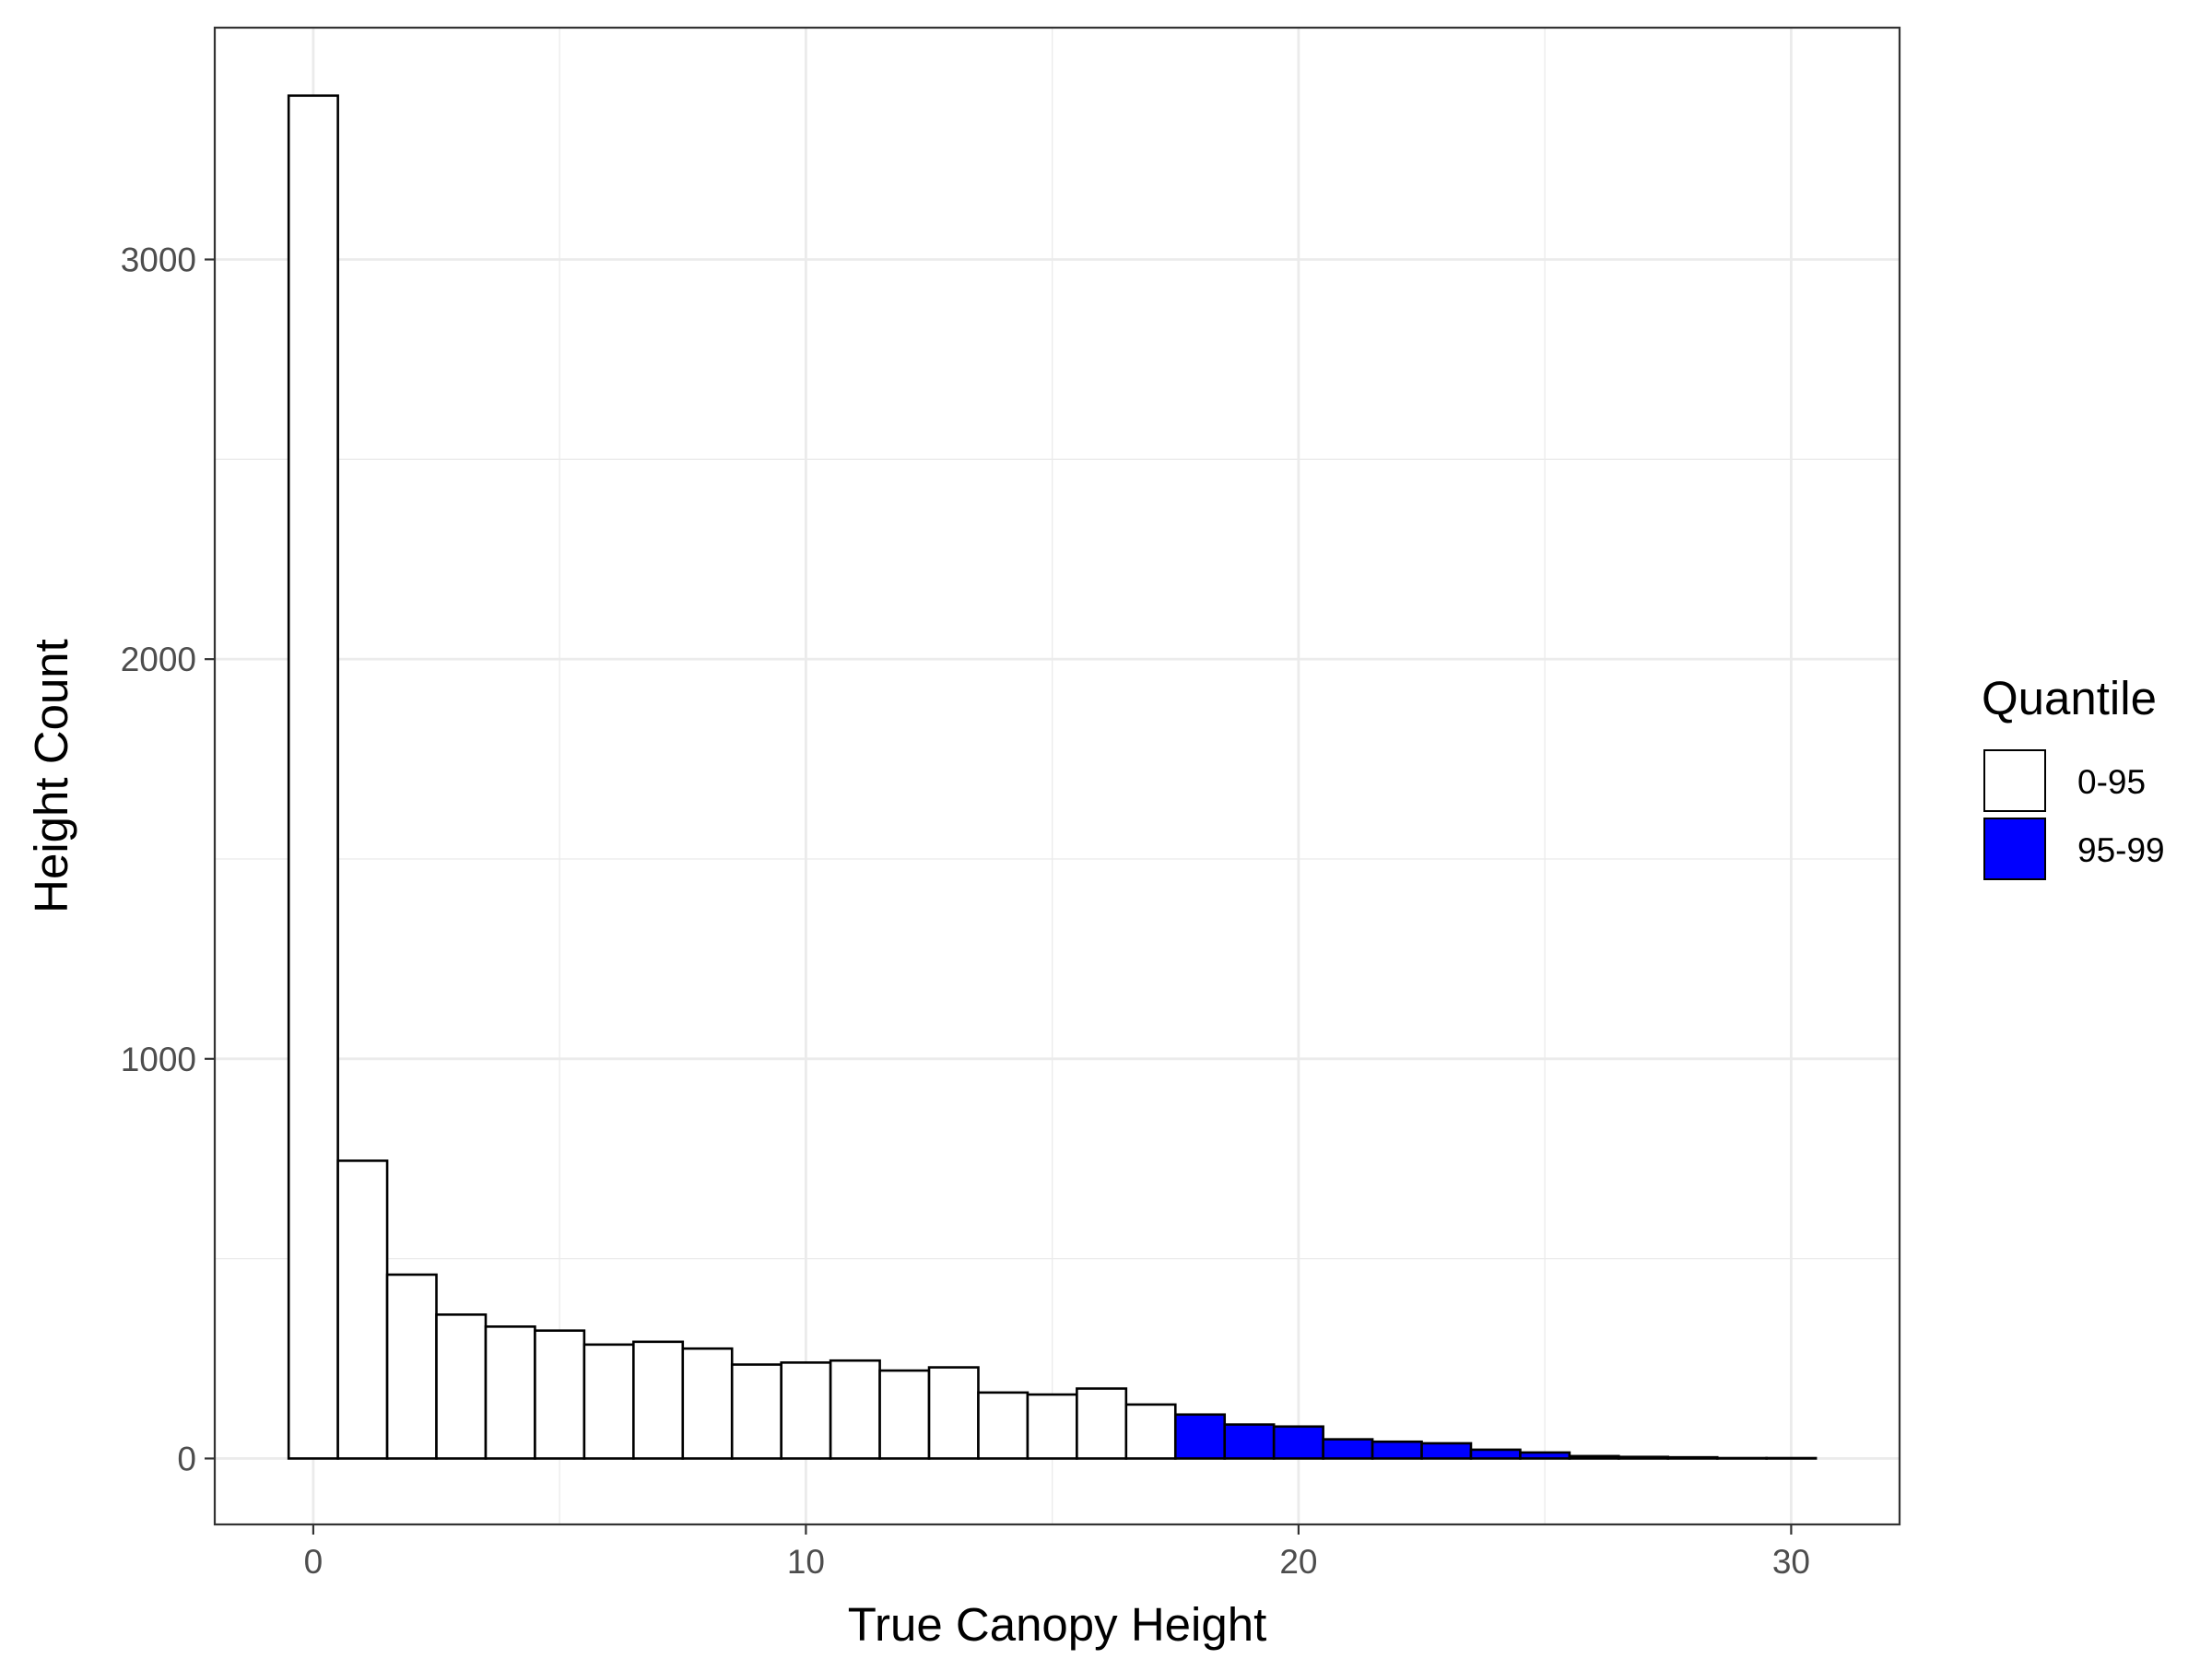 The image size is (2212, 1659). What do you see at coordinates (314, 1562) in the screenshot?
I see `x-tick-label: 0` at bounding box center [314, 1562].